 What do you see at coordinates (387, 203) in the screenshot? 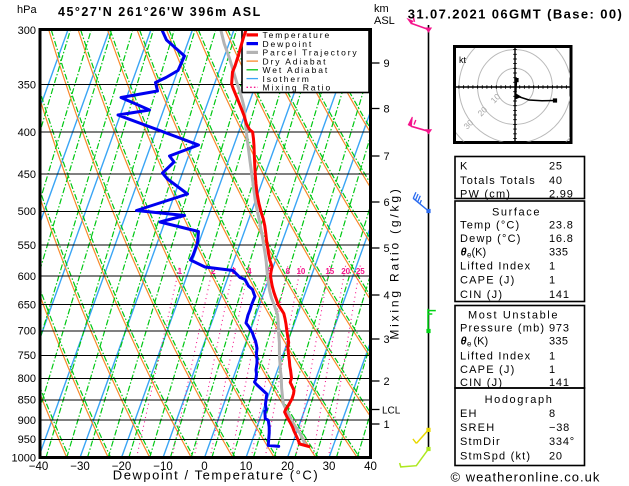
I see `svg-text: 6` at bounding box center [387, 203].